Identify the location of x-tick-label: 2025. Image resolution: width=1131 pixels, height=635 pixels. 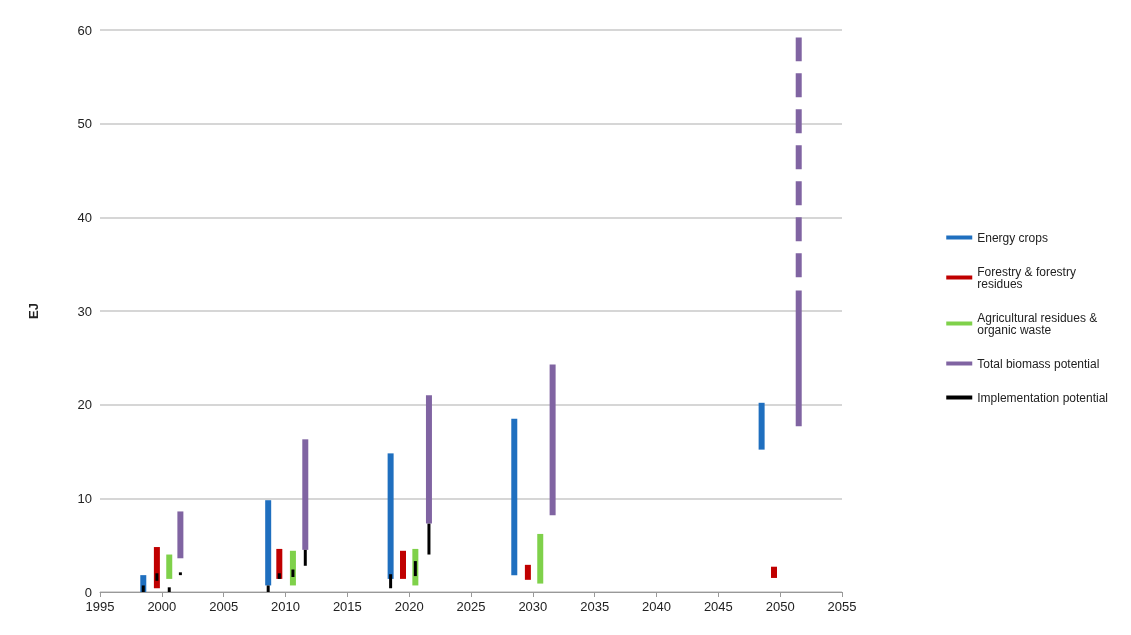
(471, 606).